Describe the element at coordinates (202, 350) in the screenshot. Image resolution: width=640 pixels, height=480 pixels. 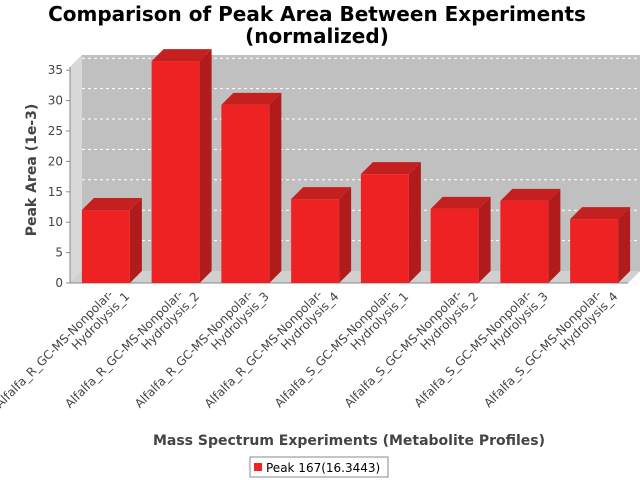
I see `x-tick-label: Alfalfa_R_GC-MS-Nonpolar-Hydrolysis_3` at that location.